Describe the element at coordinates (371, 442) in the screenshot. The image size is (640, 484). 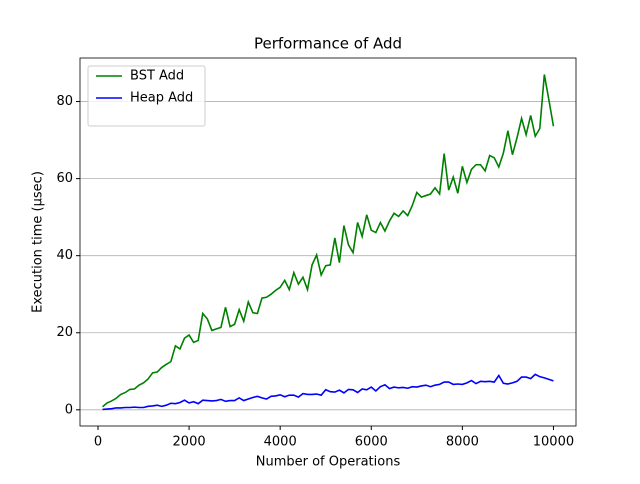
I see `x-tick-label: 6000` at that location.